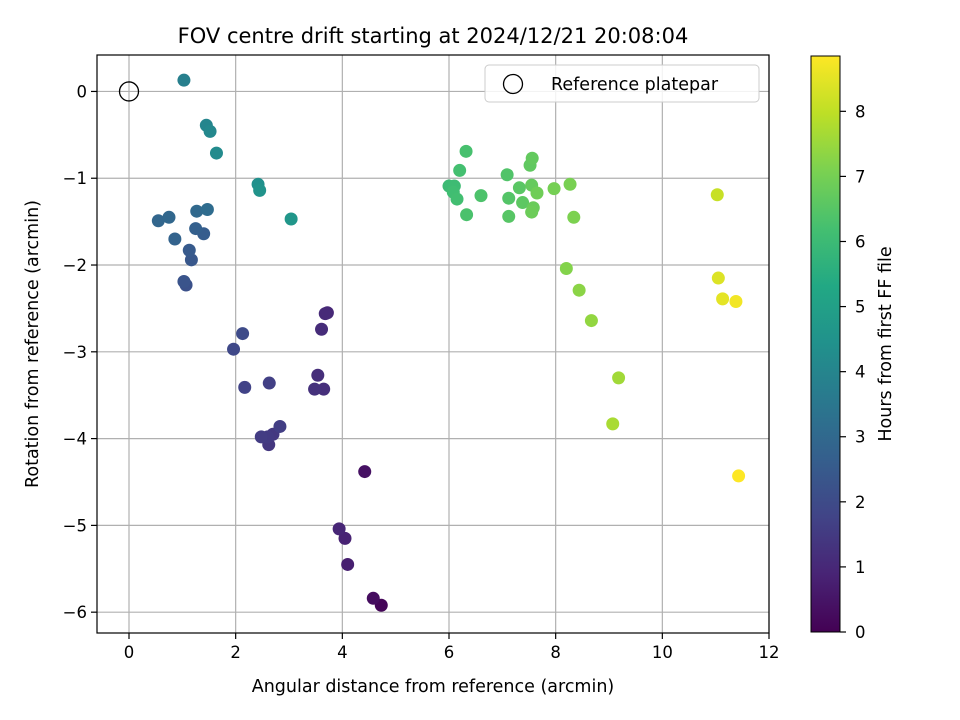  What do you see at coordinates (769, 652) in the screenshot?
I see `x-tick-label: 12` at bounding box center [769, 652].